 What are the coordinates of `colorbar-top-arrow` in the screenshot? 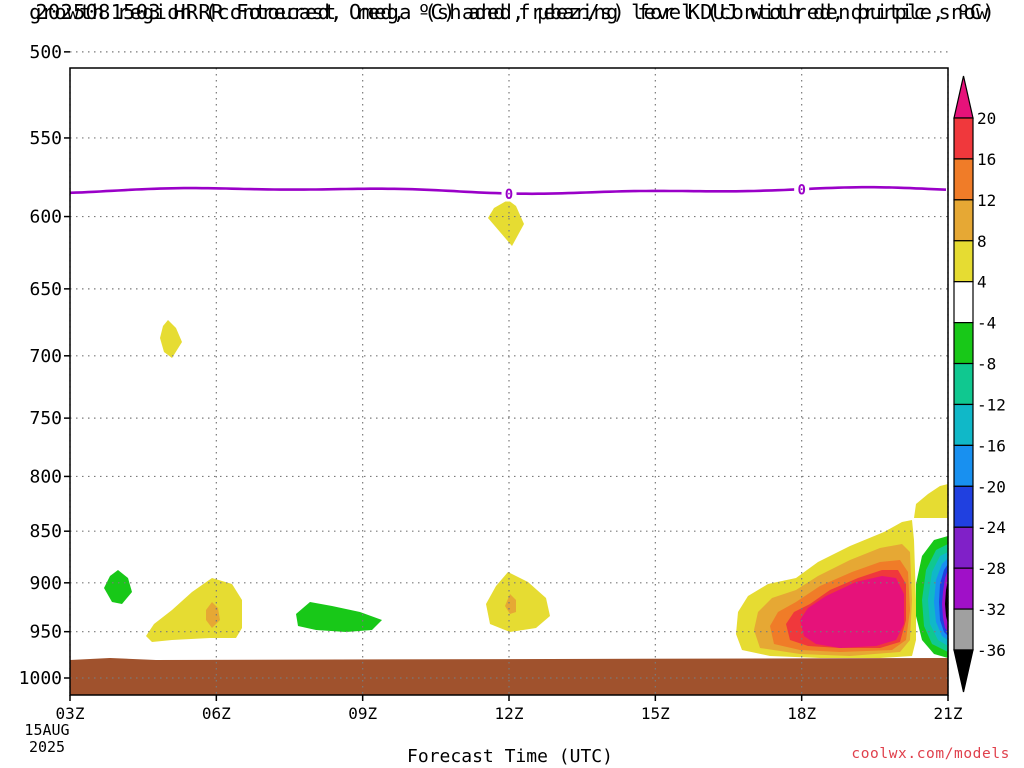 It's located at (963, 97).